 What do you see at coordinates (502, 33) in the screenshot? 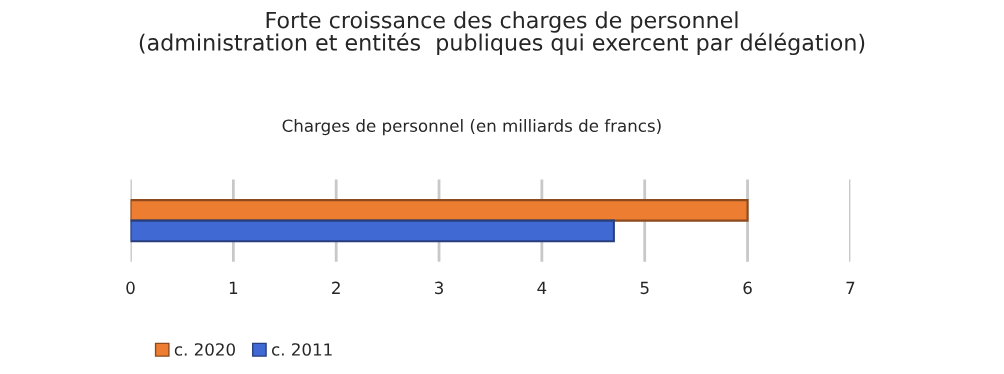
I see `chart-title: Forte croissance des charges de personnel (administration et entités publiques qui exercent par délégation)` at bounding box center [502, 33].